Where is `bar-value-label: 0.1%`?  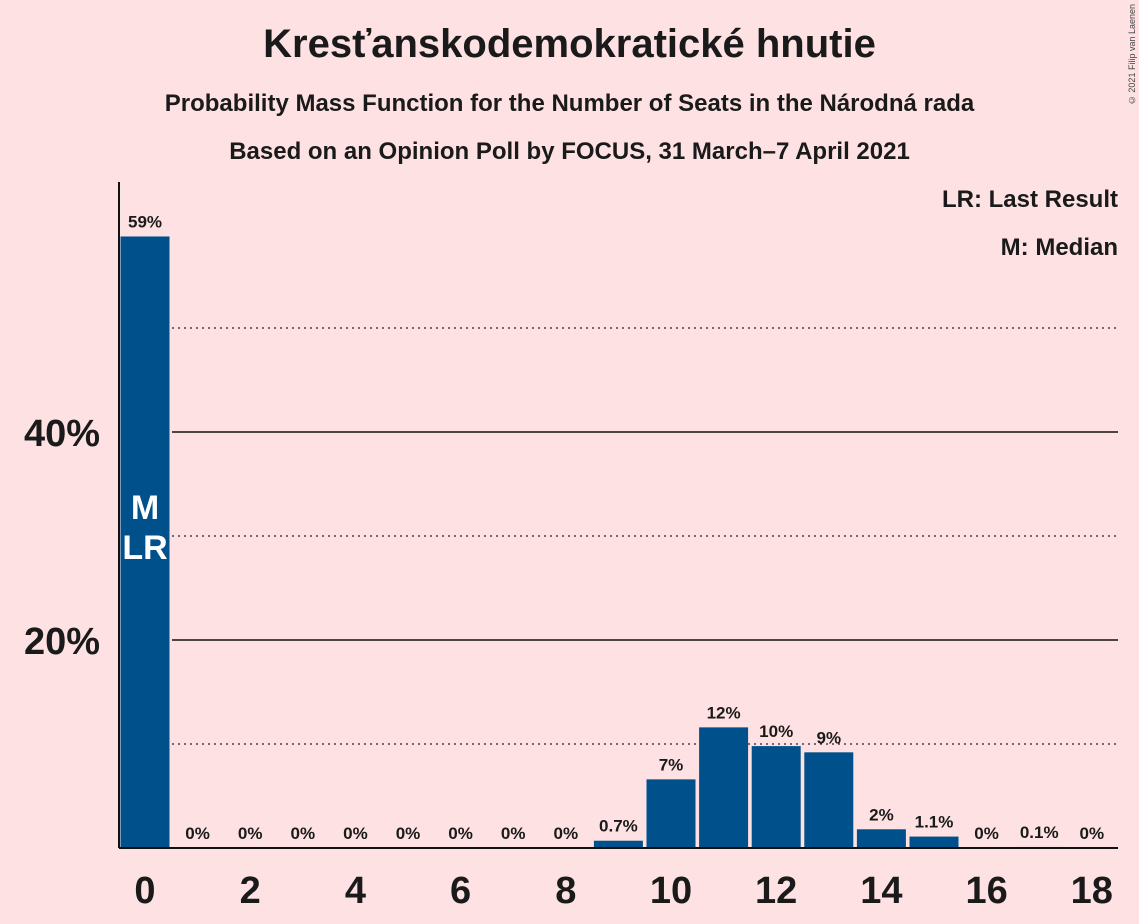
bar-value-label: 0.1% is located at coordinates (1039, 832).